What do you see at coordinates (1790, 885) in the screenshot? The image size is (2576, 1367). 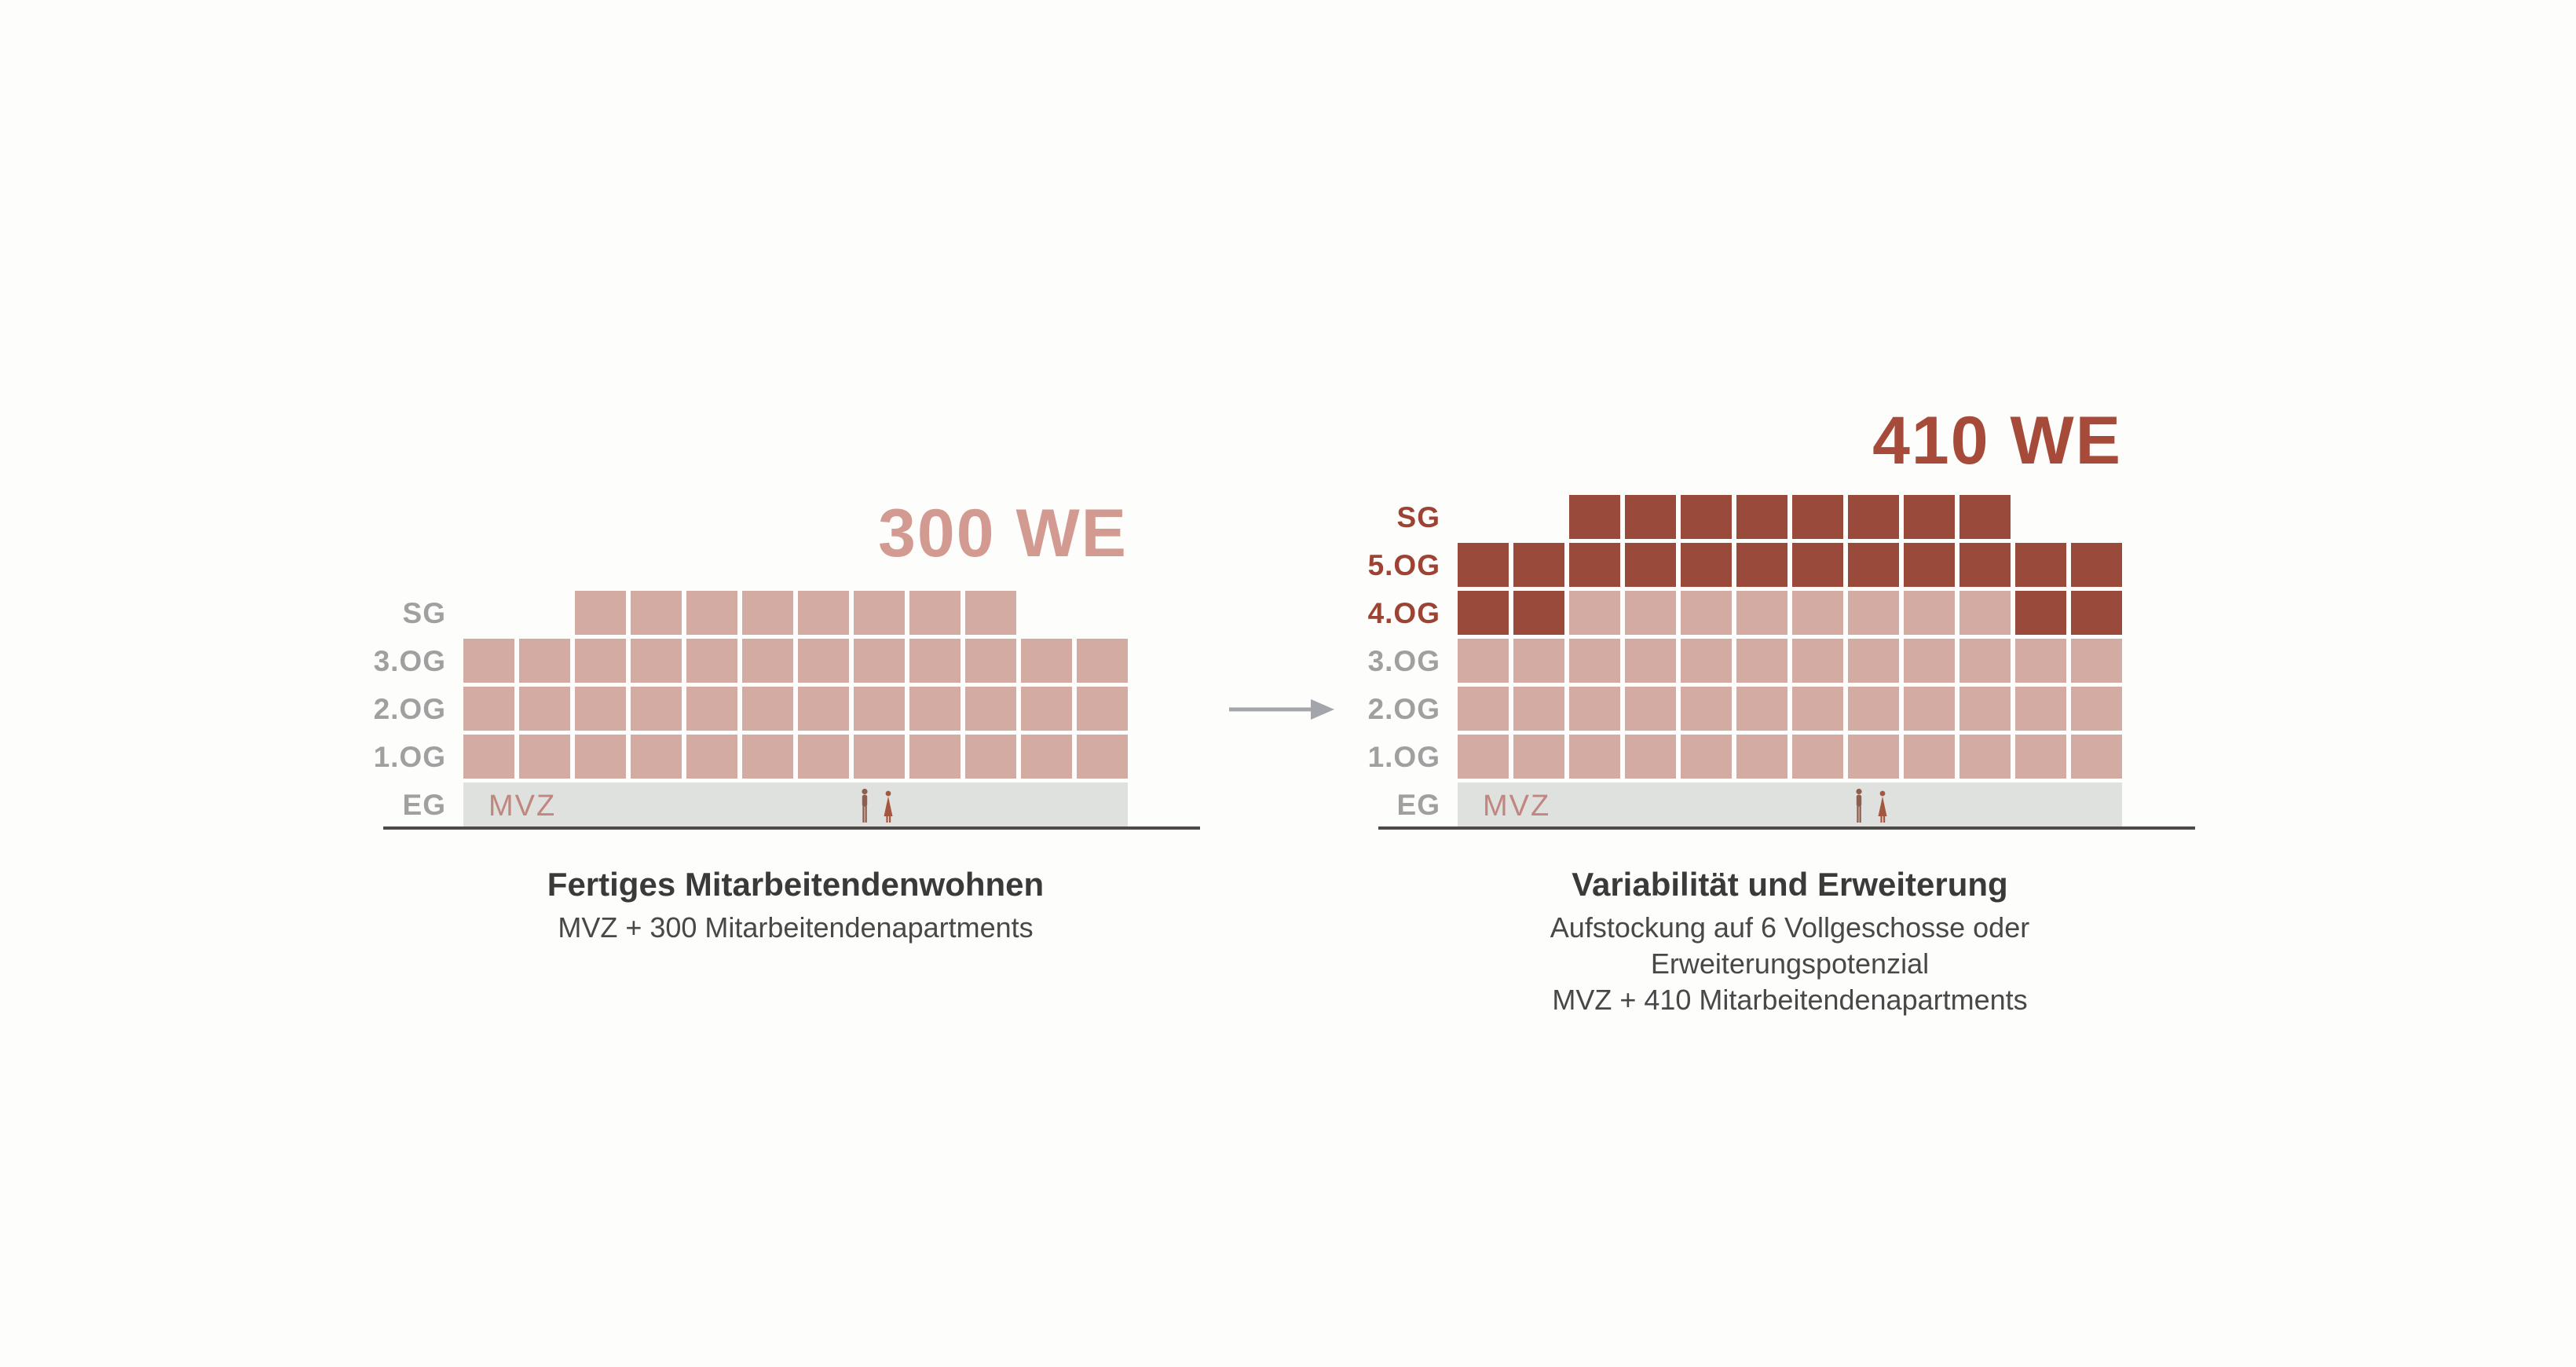 I see `caption-title-right: Variabilität und Erweiterung` at bounding box center [1790, 885].